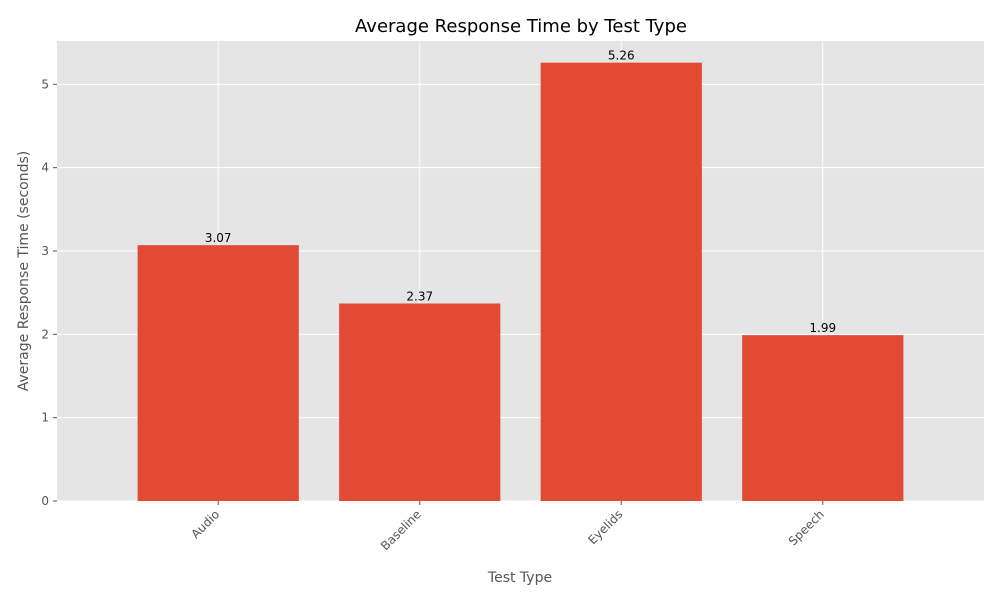  Describe the element at coordinates (823, 418) in the screenshot. I see `bar-speech` at that location.